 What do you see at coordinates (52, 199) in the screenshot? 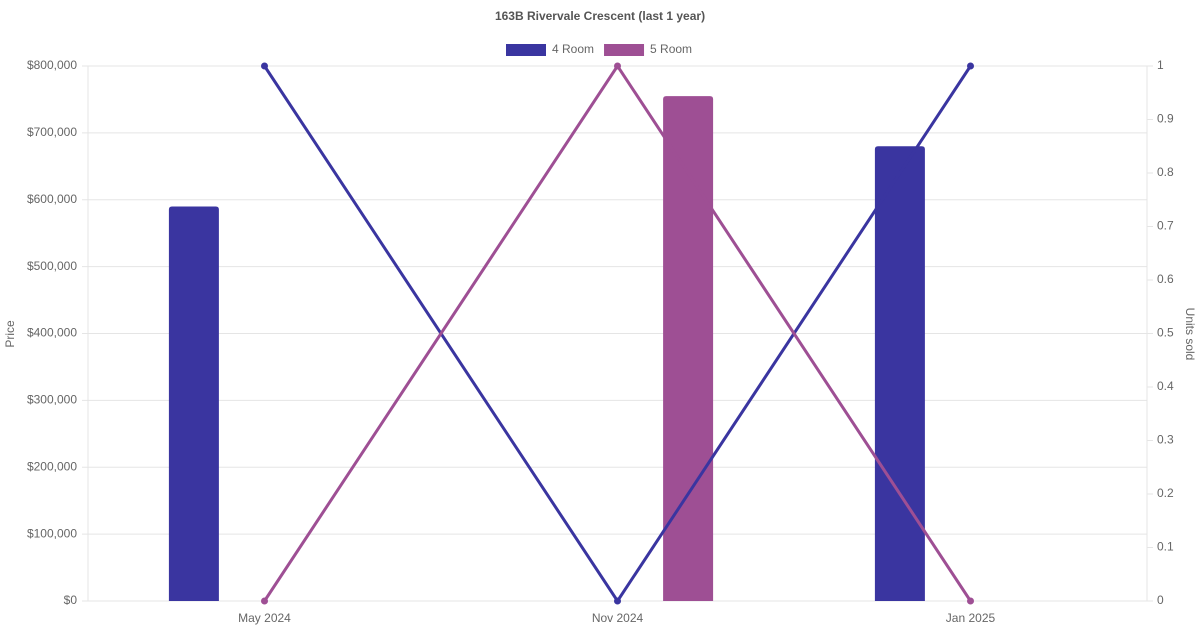
I see `y-tick-label: $600,000` at bounding box center [52, 199].